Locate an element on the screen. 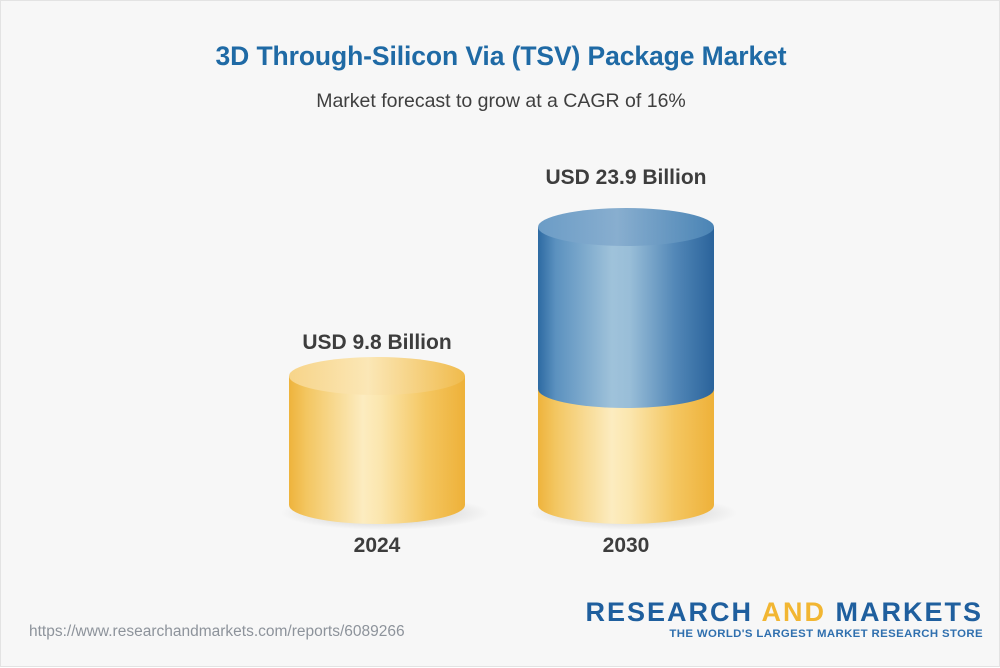 Image resolution: width=1000 pixels, height=668 pixels. bar-top-ellipse-2030 is located at coordinates (626, 227).